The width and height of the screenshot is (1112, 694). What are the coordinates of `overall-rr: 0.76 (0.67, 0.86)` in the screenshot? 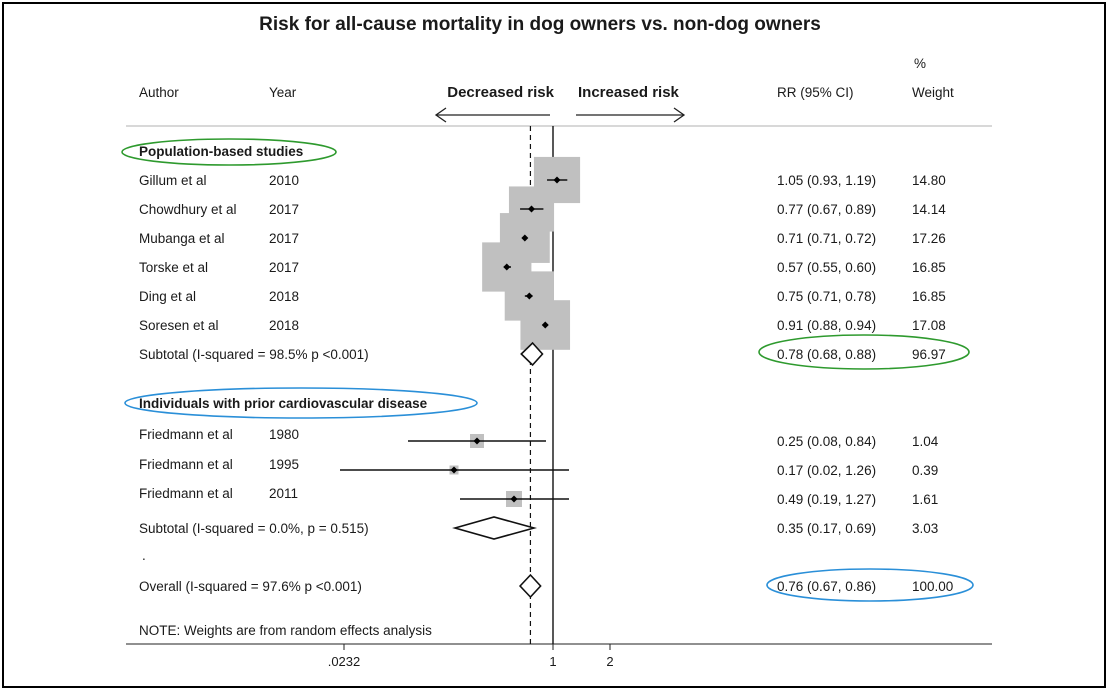 It's located at (826, 586).